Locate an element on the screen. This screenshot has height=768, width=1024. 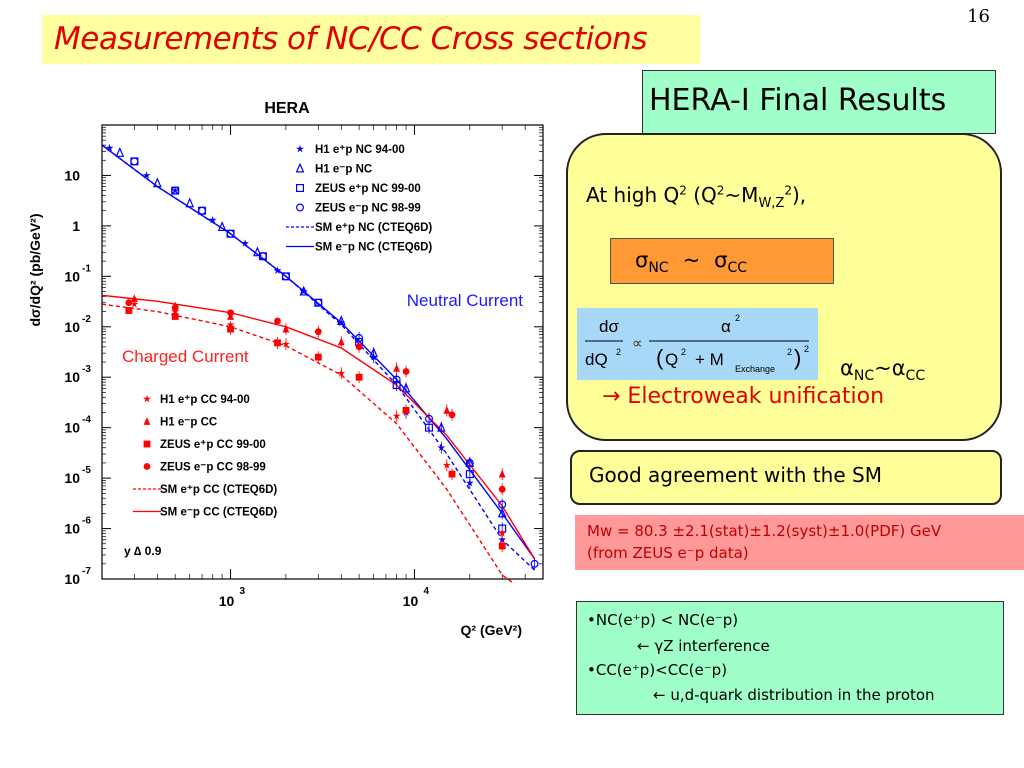
sigma-equivalence: σNC ~ σCC is located at coordinates (691, 262).